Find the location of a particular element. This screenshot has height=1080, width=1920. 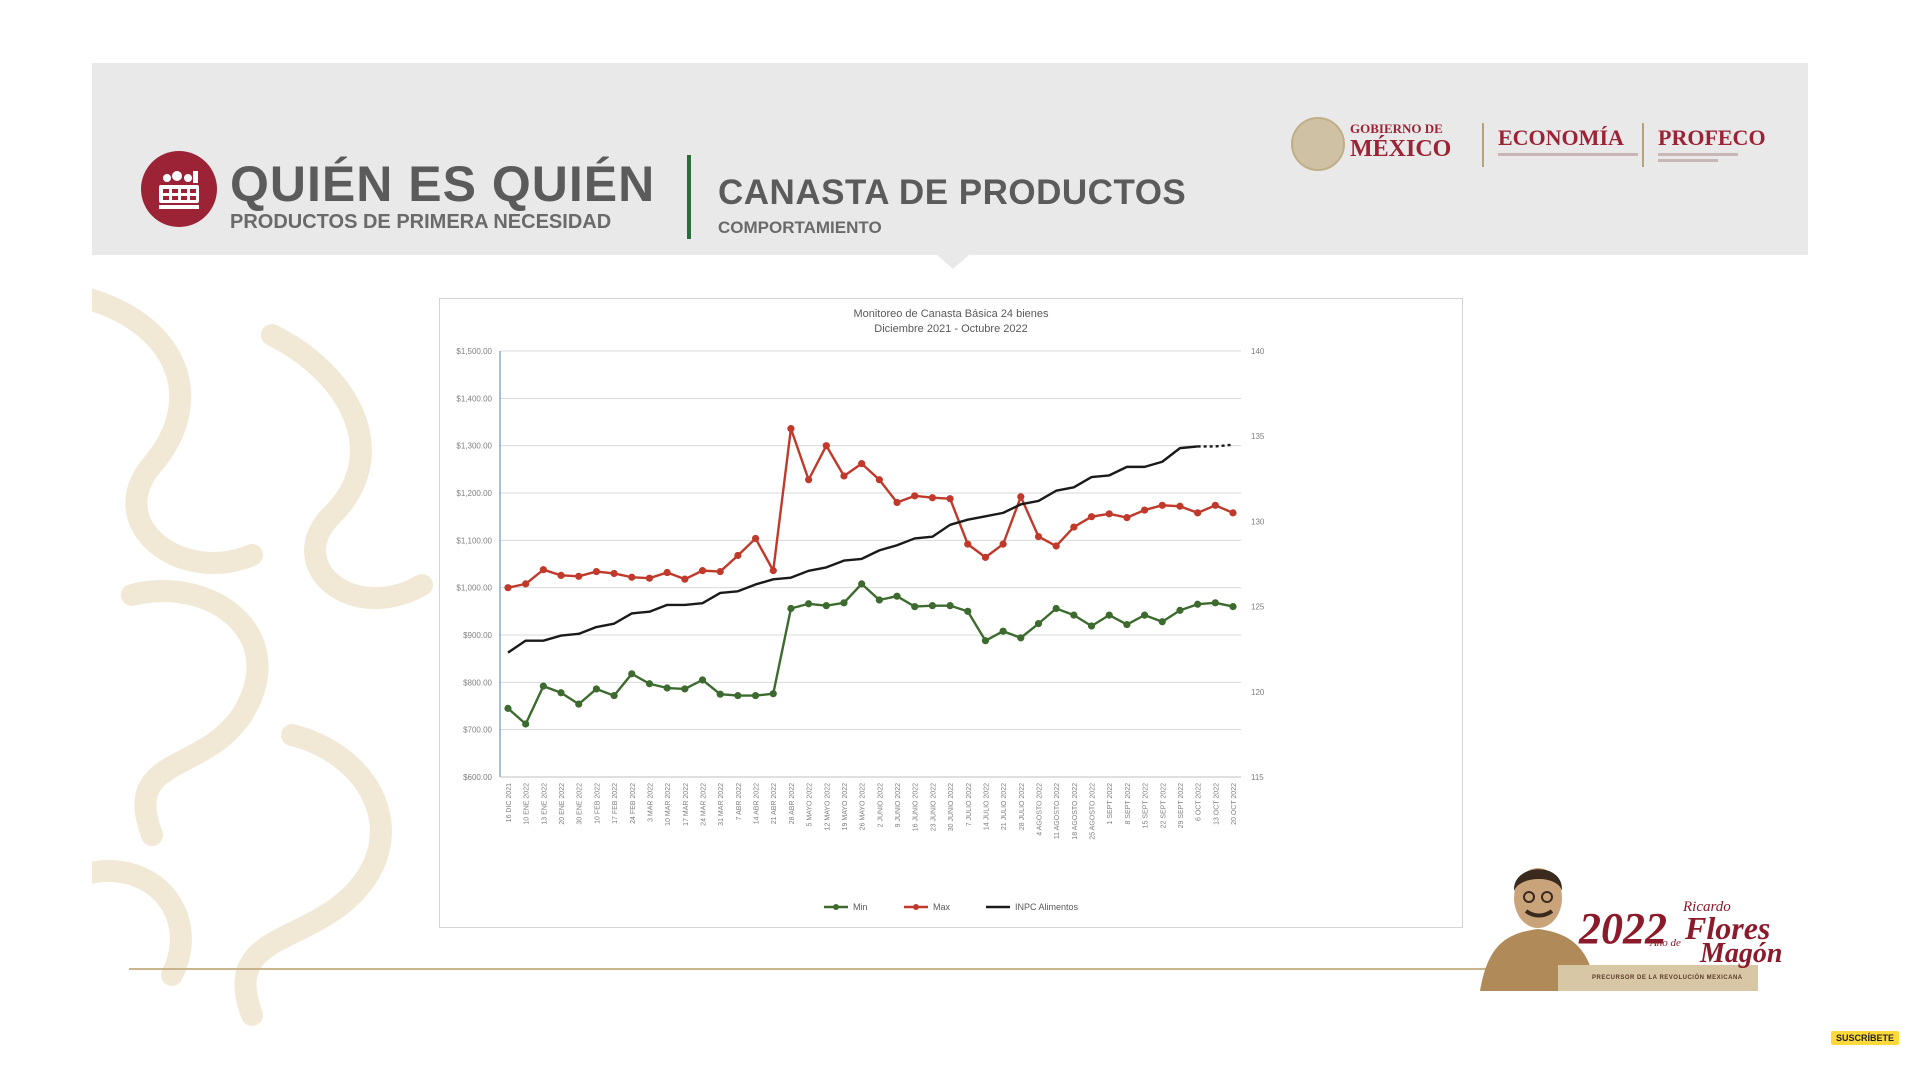

anniversary-caption: PRECURSOR DE LA REVOLUCIÓN MEXICANA is located at coordinates (1667, 978).